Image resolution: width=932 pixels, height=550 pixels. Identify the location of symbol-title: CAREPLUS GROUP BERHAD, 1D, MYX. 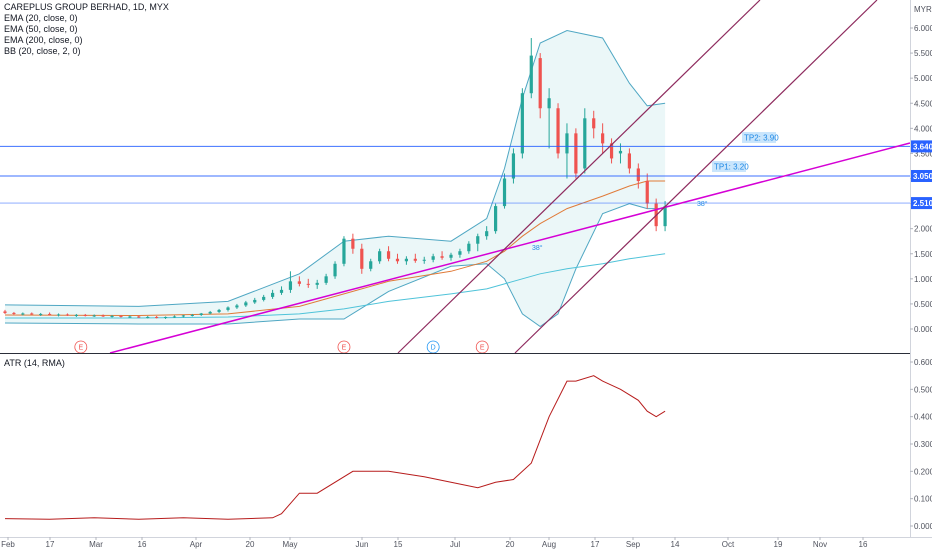
(86, 7).